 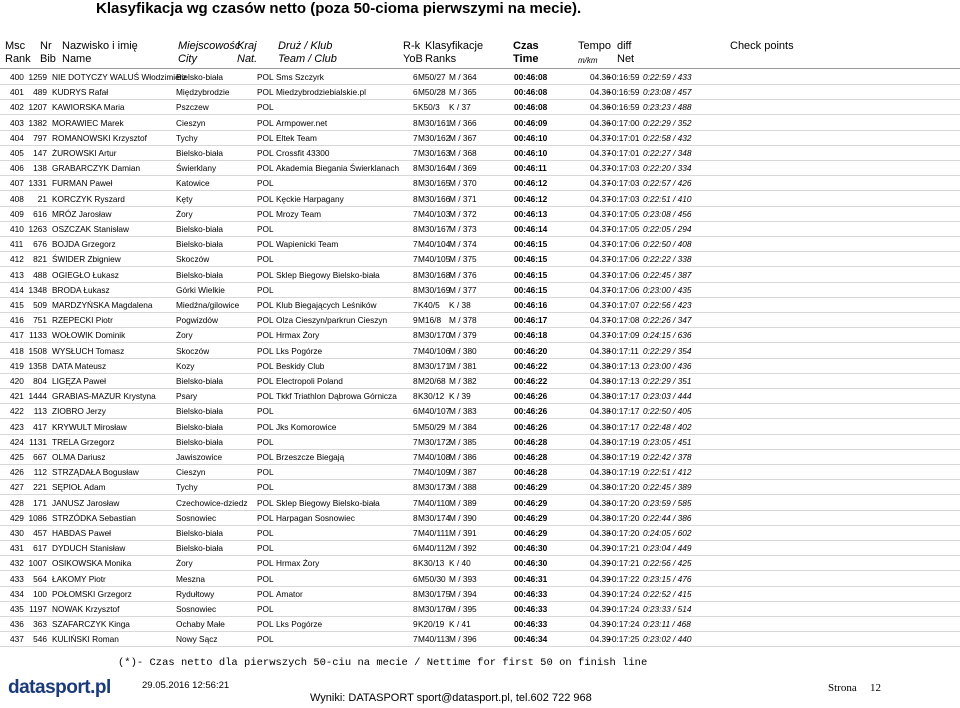 I want to click on name: DATA Mateusz, so click(x=79, y=365).